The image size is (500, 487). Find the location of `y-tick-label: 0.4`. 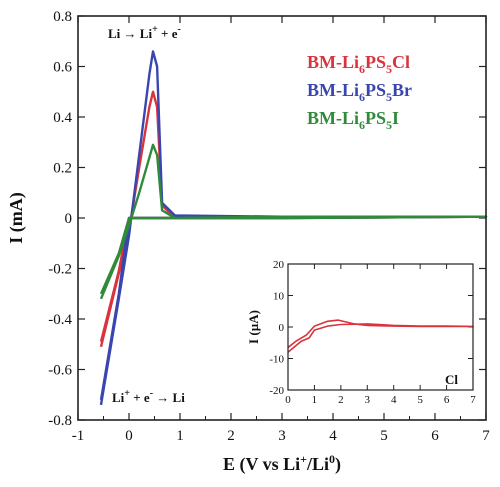

y-tick-label: 0.4 is located at coordinates (62, 118).